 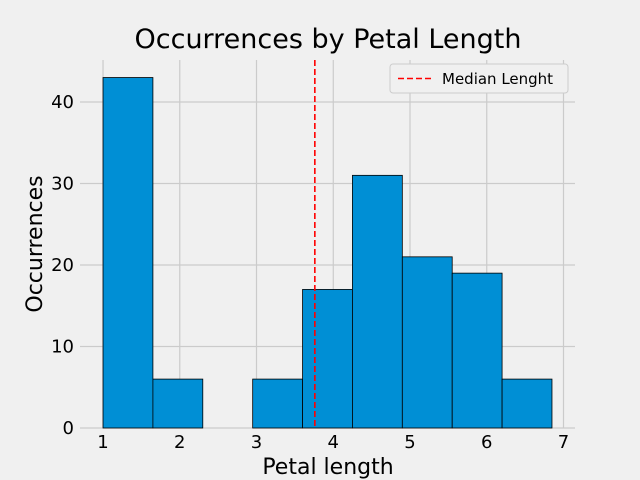 What do you see at coordinates (62, 346) in the screenshot?
I see `y-tick-label: 10` at bounding box center [62, 346].